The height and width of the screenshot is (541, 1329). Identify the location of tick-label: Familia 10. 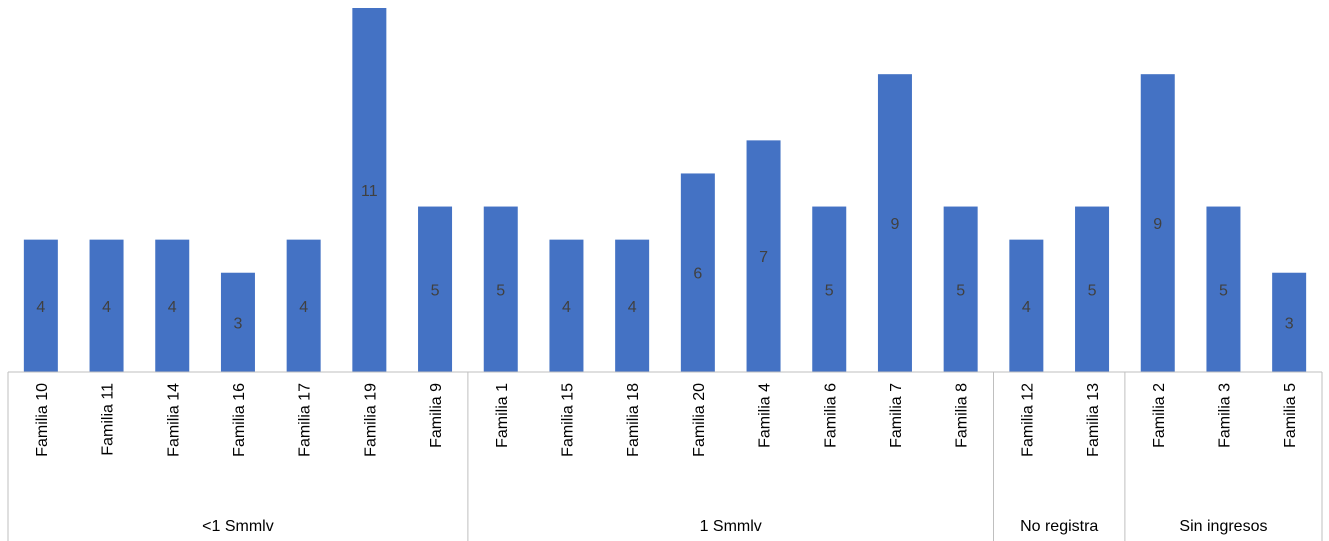
(42, 420).